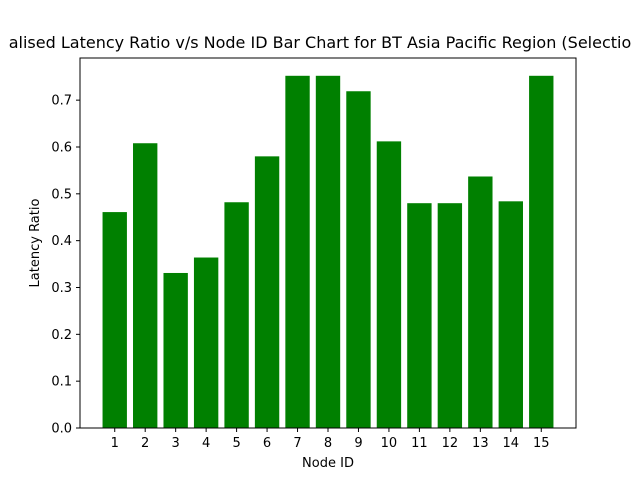 The image size is (640, 480). What do you see at coordinates (541, 443) in the screenshot?
I see `x-tick-label: 15` at bounding box center [541, 443].